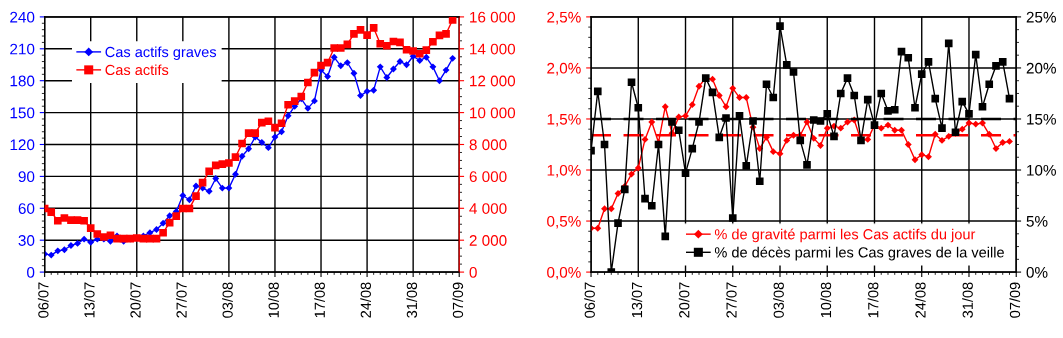  What do you see at coordinates (1041, 119) in the screenshot?
I see `y2-tick-label: 15%` at bounding box center [1041, 119].